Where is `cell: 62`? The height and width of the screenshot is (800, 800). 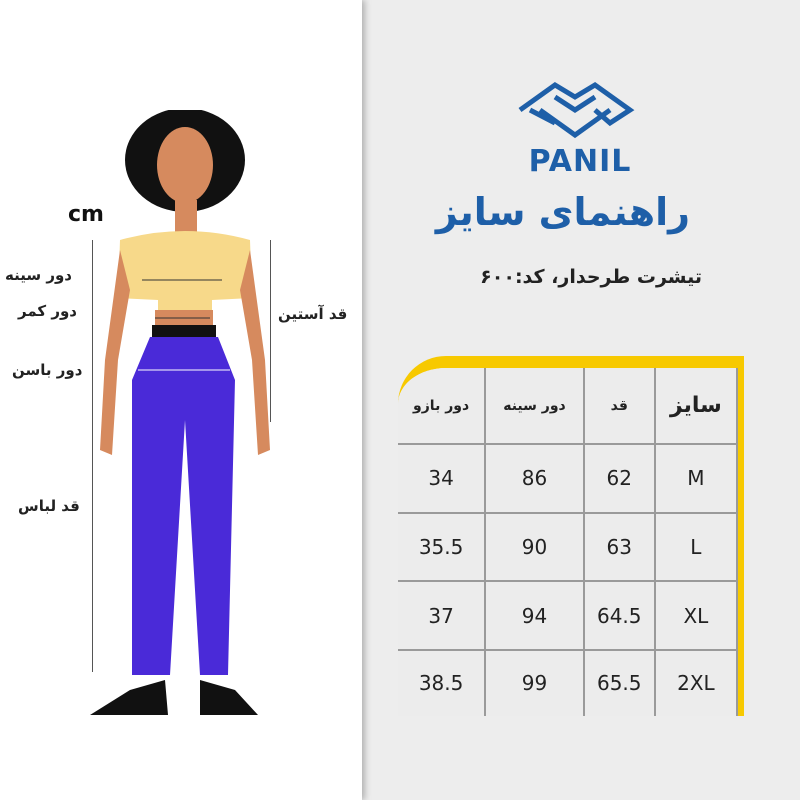
cell: 62 is located at coordinates (619, 478).